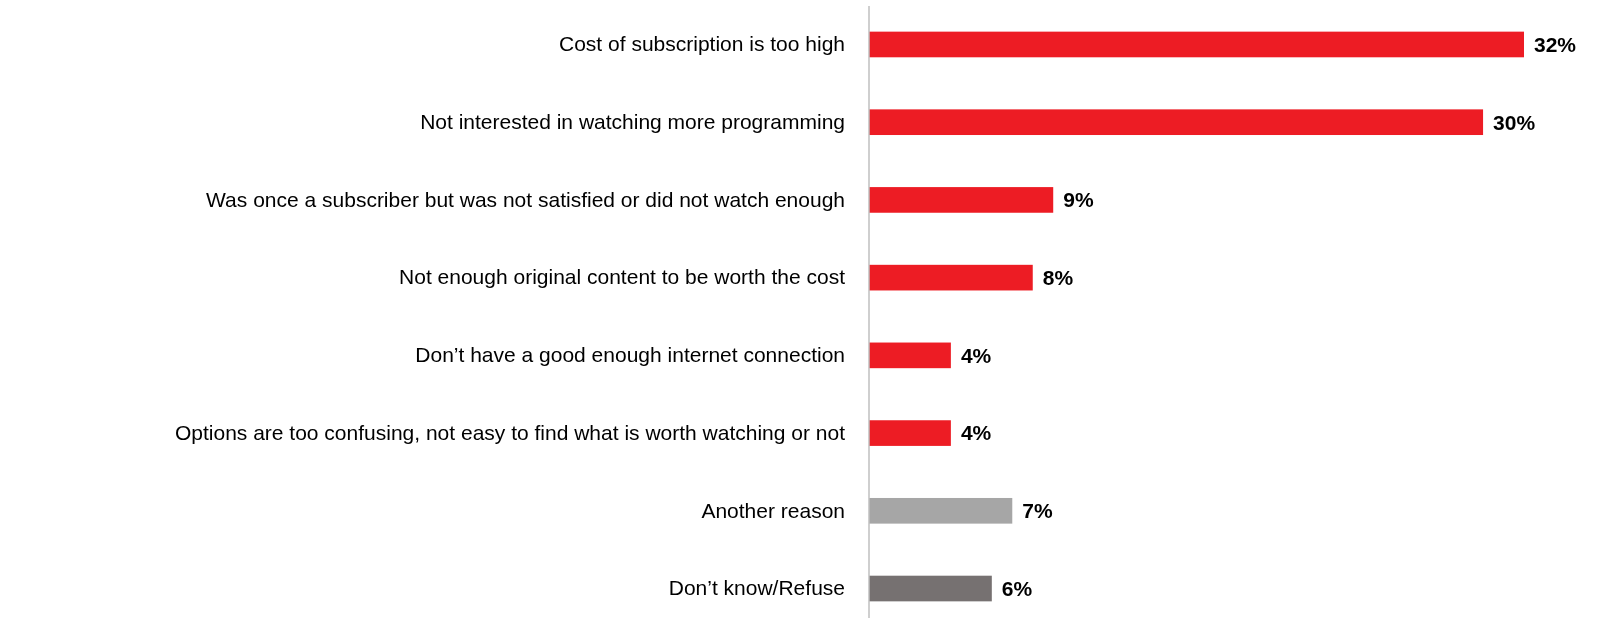 The width and height of the screenshot is (1600, 618). What do you see at coordinates (1017, 588) in the screenshot?
I see `data-label: 6%` at bounding box center [1017, 588].